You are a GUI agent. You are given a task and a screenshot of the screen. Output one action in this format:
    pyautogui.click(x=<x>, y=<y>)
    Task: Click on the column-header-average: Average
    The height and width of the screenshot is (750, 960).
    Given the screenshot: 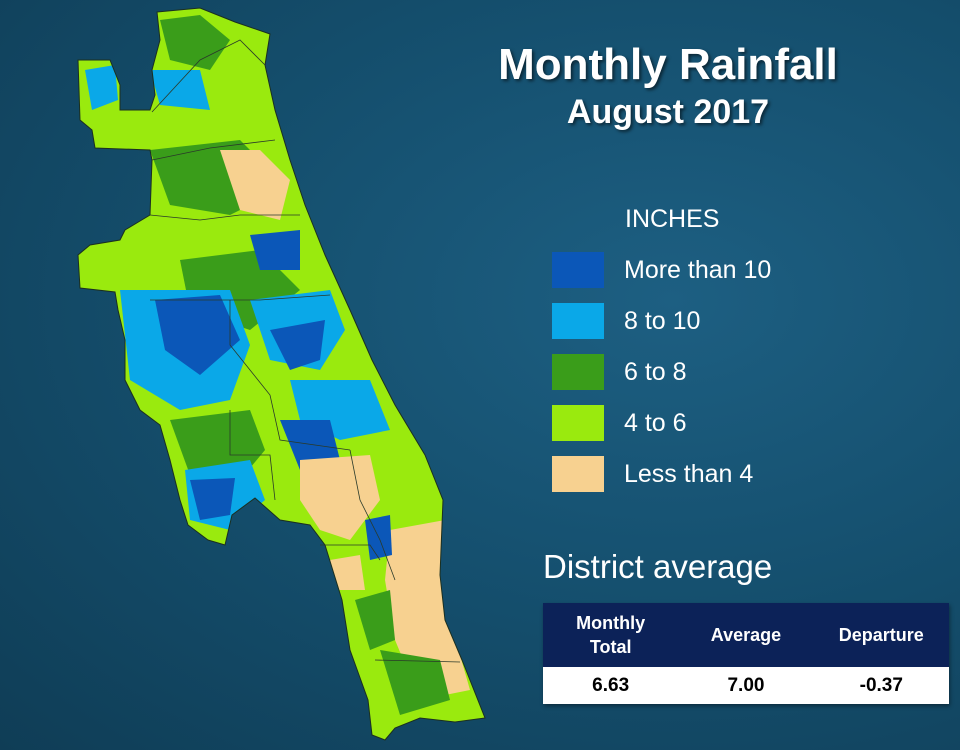 What is the action you would take?
    pyautogui.click(x=746, y=635)
    